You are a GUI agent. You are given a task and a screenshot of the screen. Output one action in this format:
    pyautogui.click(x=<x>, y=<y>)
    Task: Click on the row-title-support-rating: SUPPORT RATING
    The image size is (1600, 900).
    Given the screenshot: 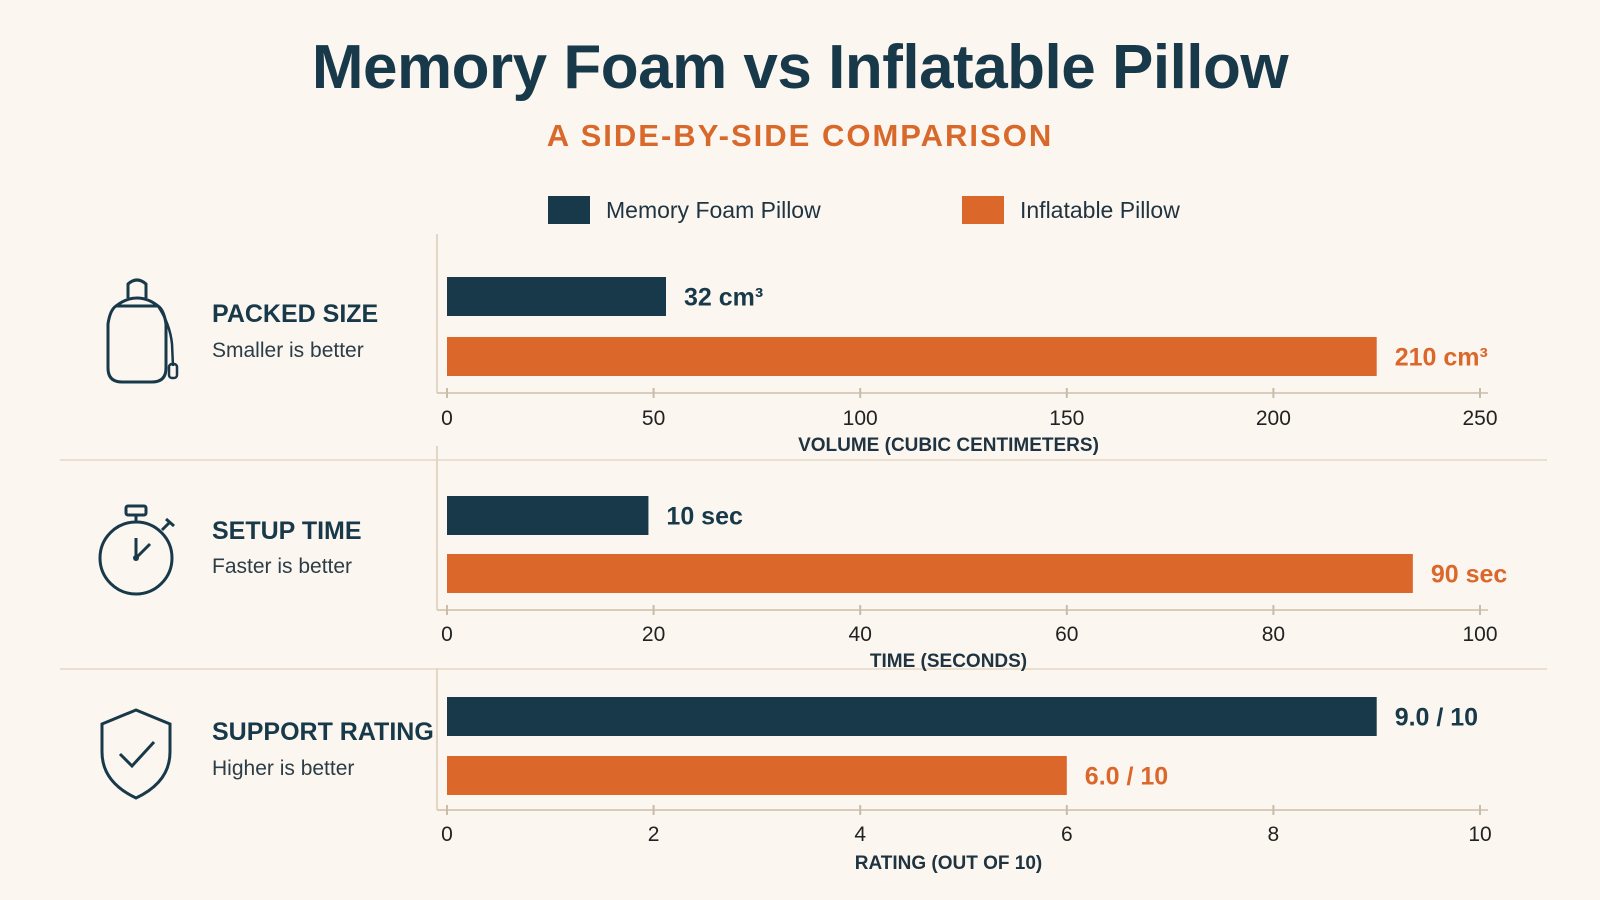 What is the action you would take?
    pyautogui.click(x=323, y=732)
    